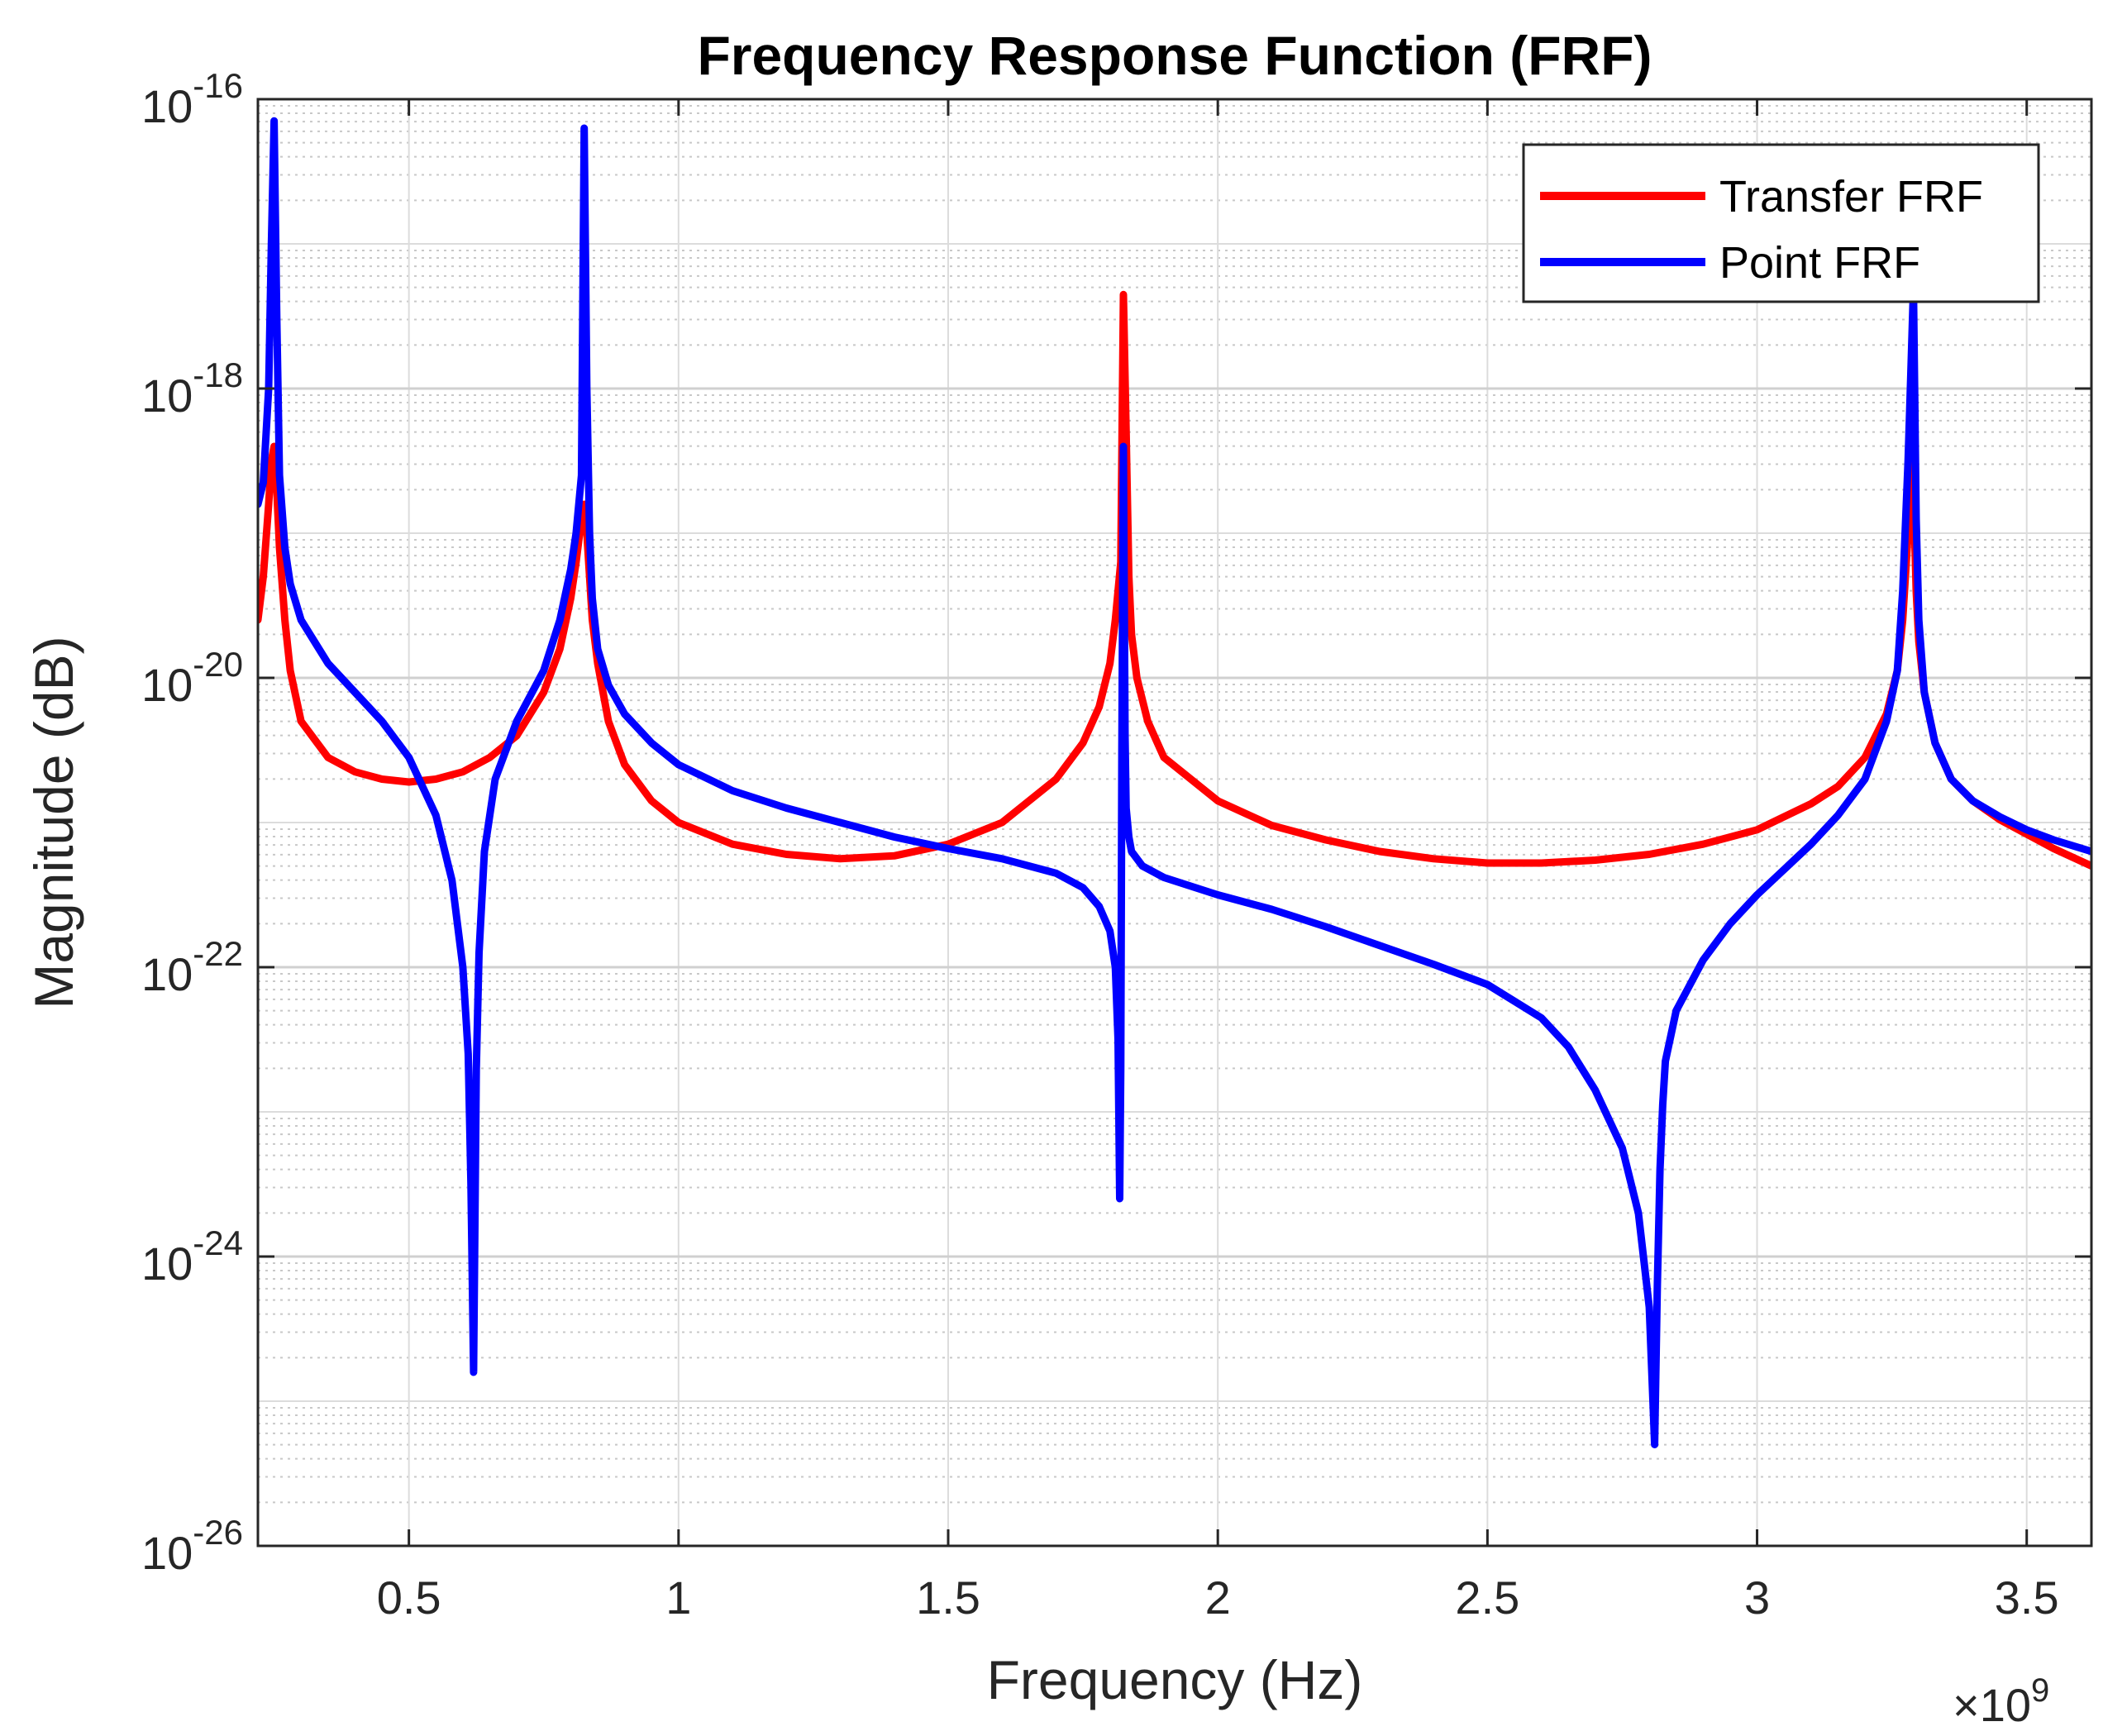 The width and height of the screenshot is (2103, 1736). What do you see at coordinates (218, 664) in the screenshot?
I see `y-tick-label-exponent: -20` at bounding box center [218, 664].